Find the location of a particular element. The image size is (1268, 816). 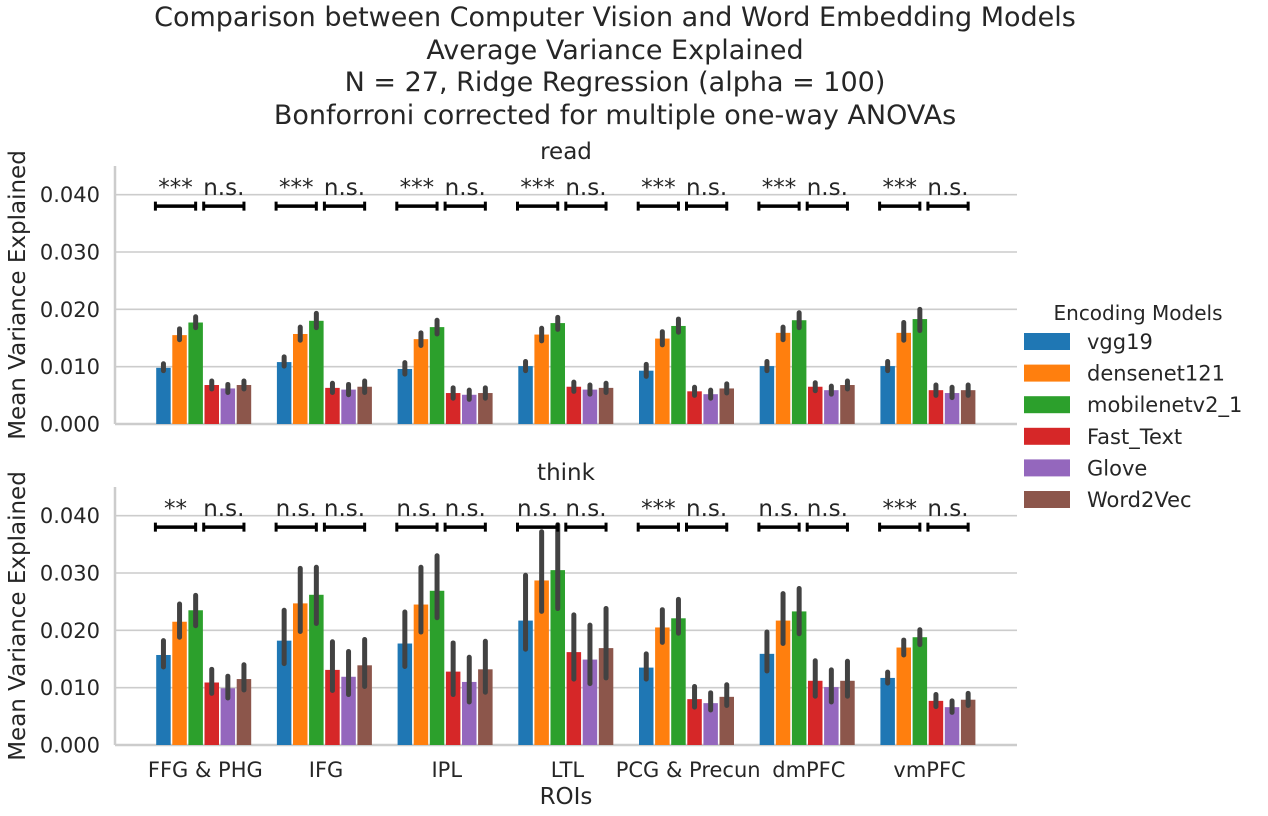

x-tick-label: dmPFC is located at coordinates (808, 770).